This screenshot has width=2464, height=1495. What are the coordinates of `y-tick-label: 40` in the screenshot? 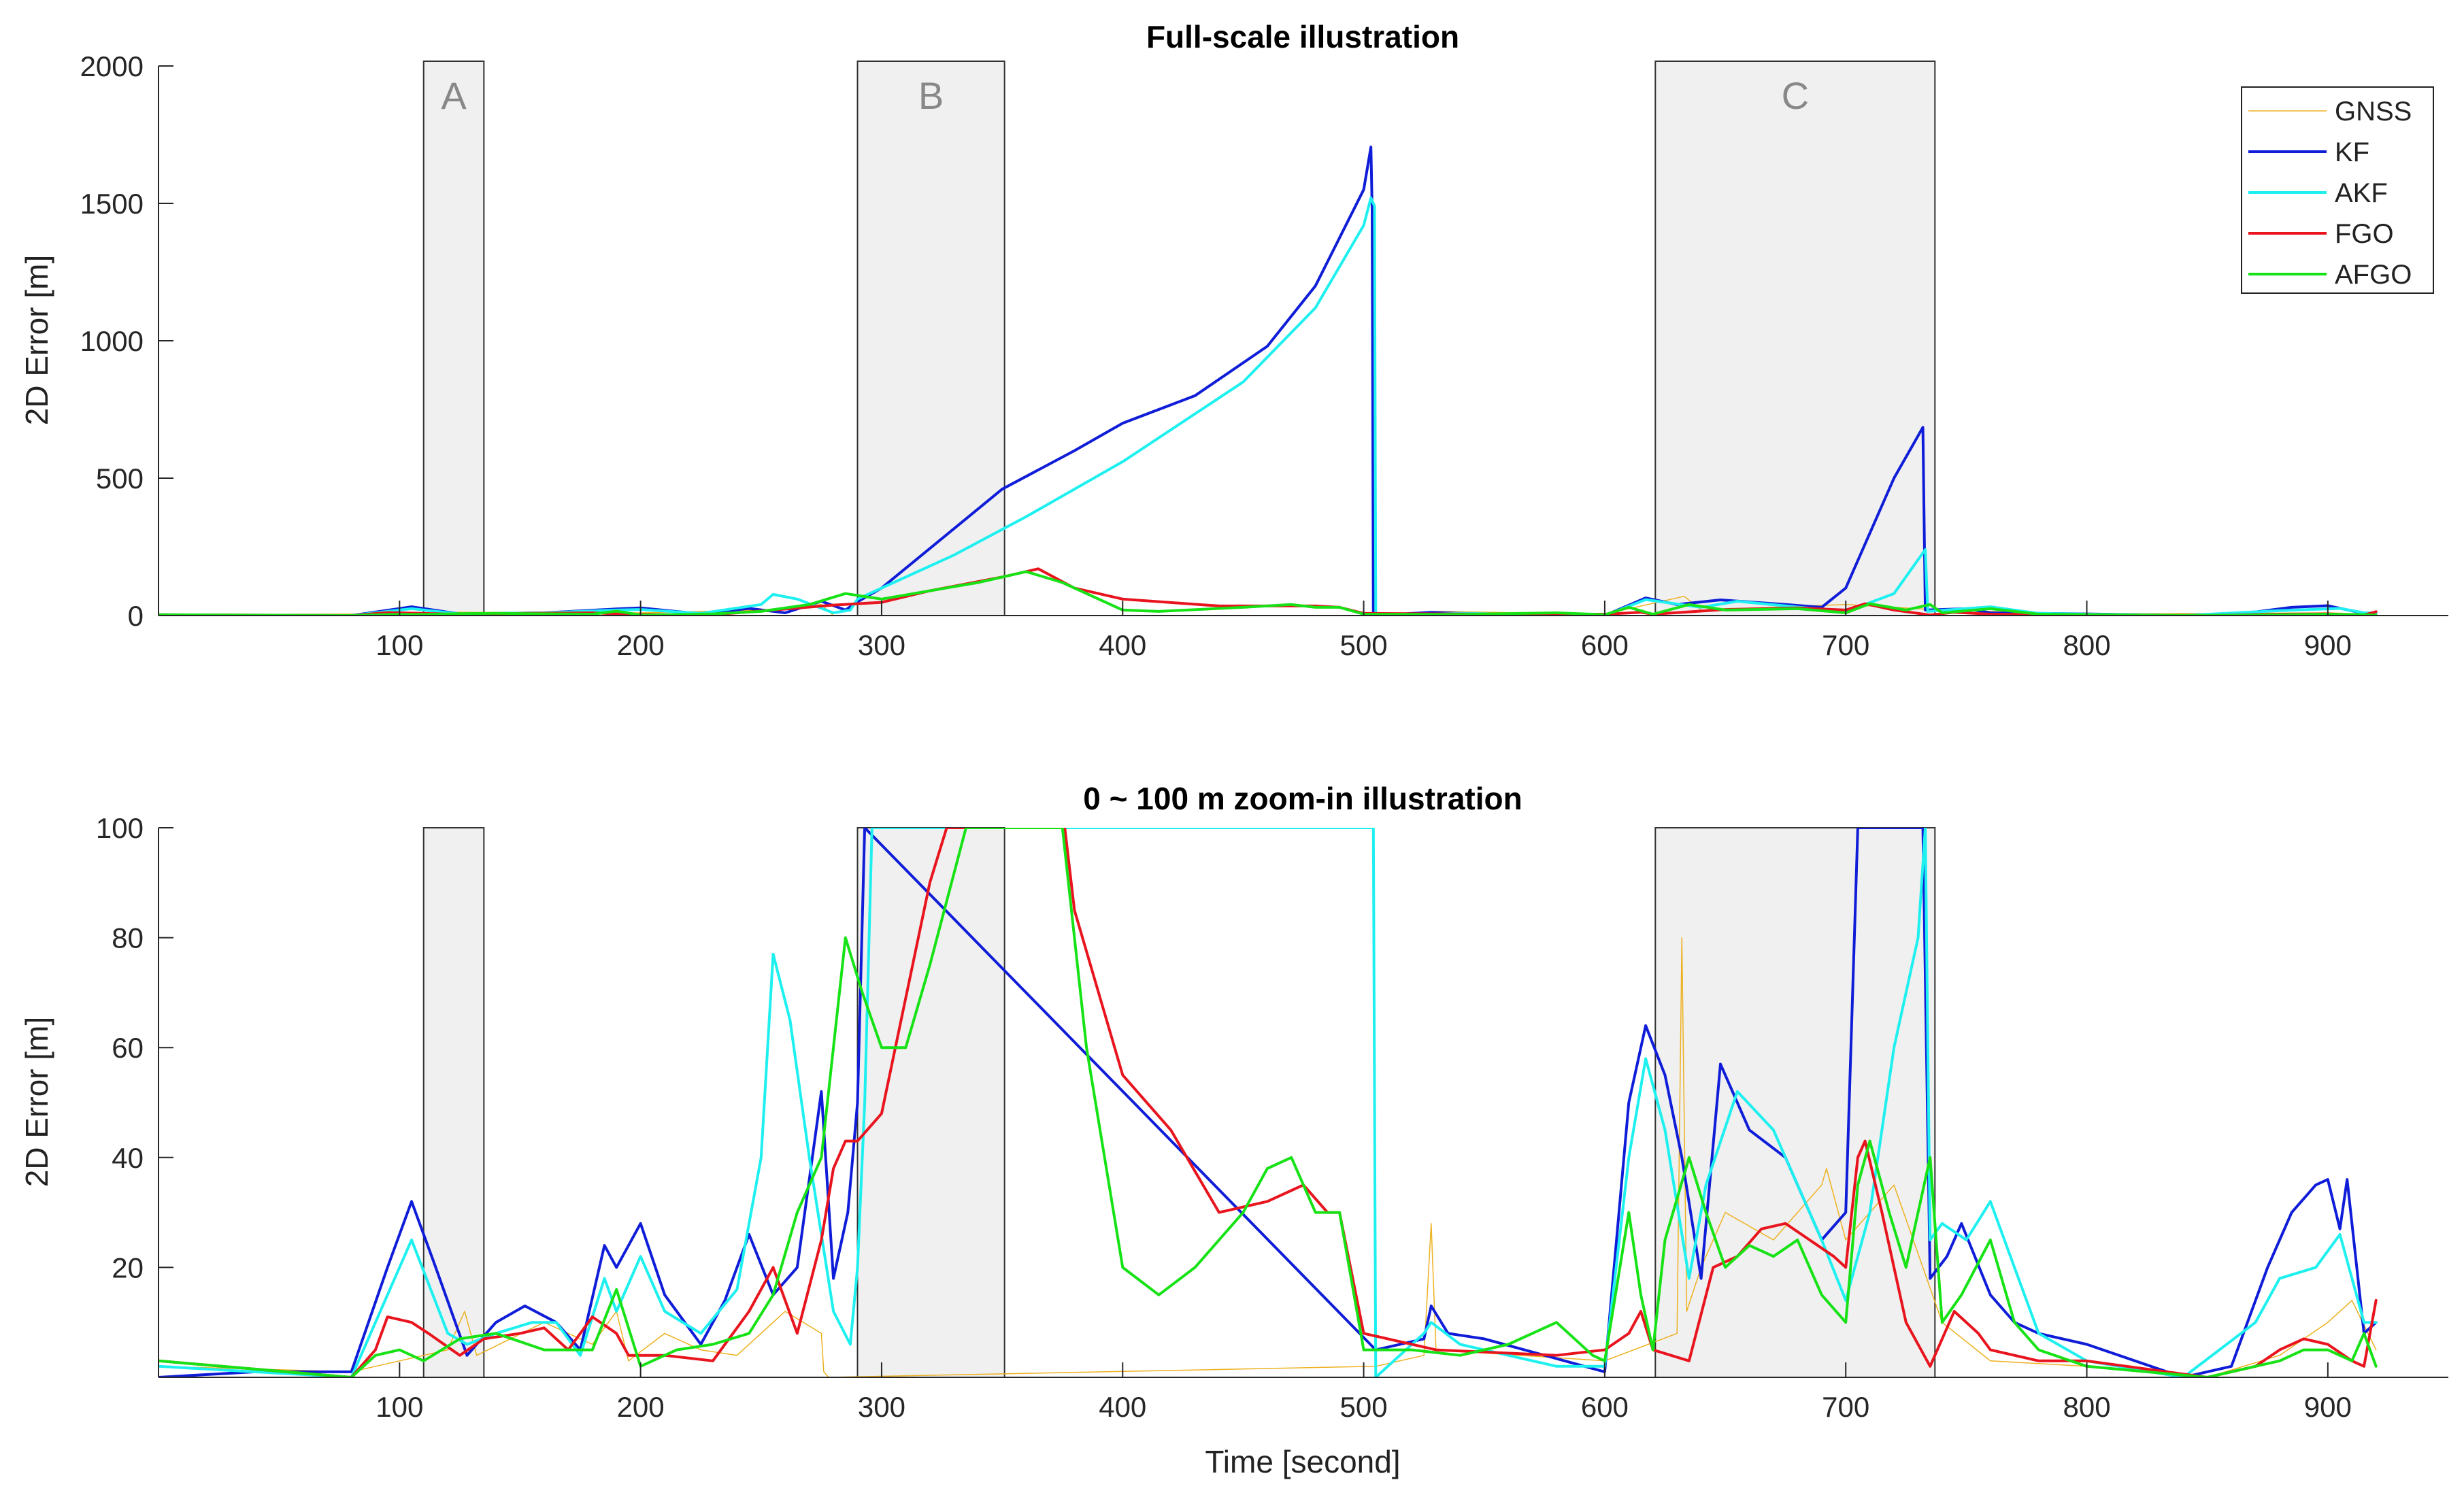 It's located at (128, 1158).